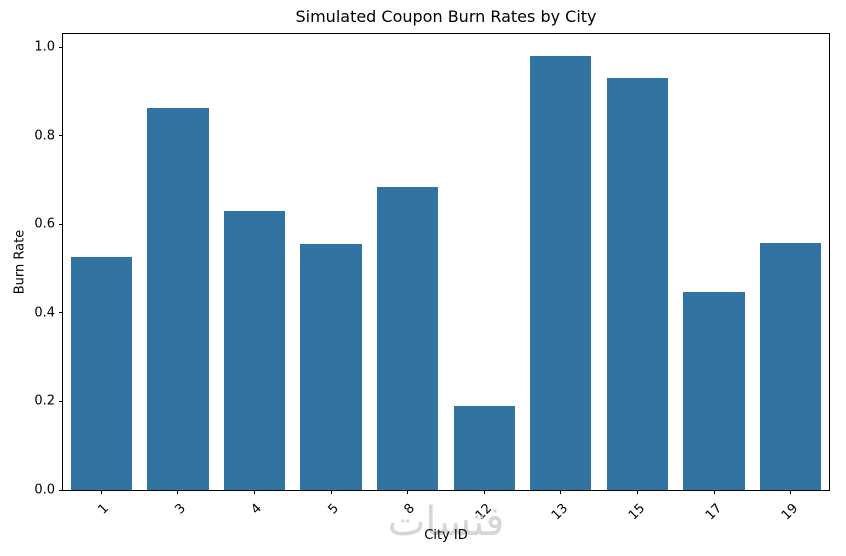  Describe the element at coordinates (44, 224) in the screenshot. I see `y-tick-label: 0.6` at that location.